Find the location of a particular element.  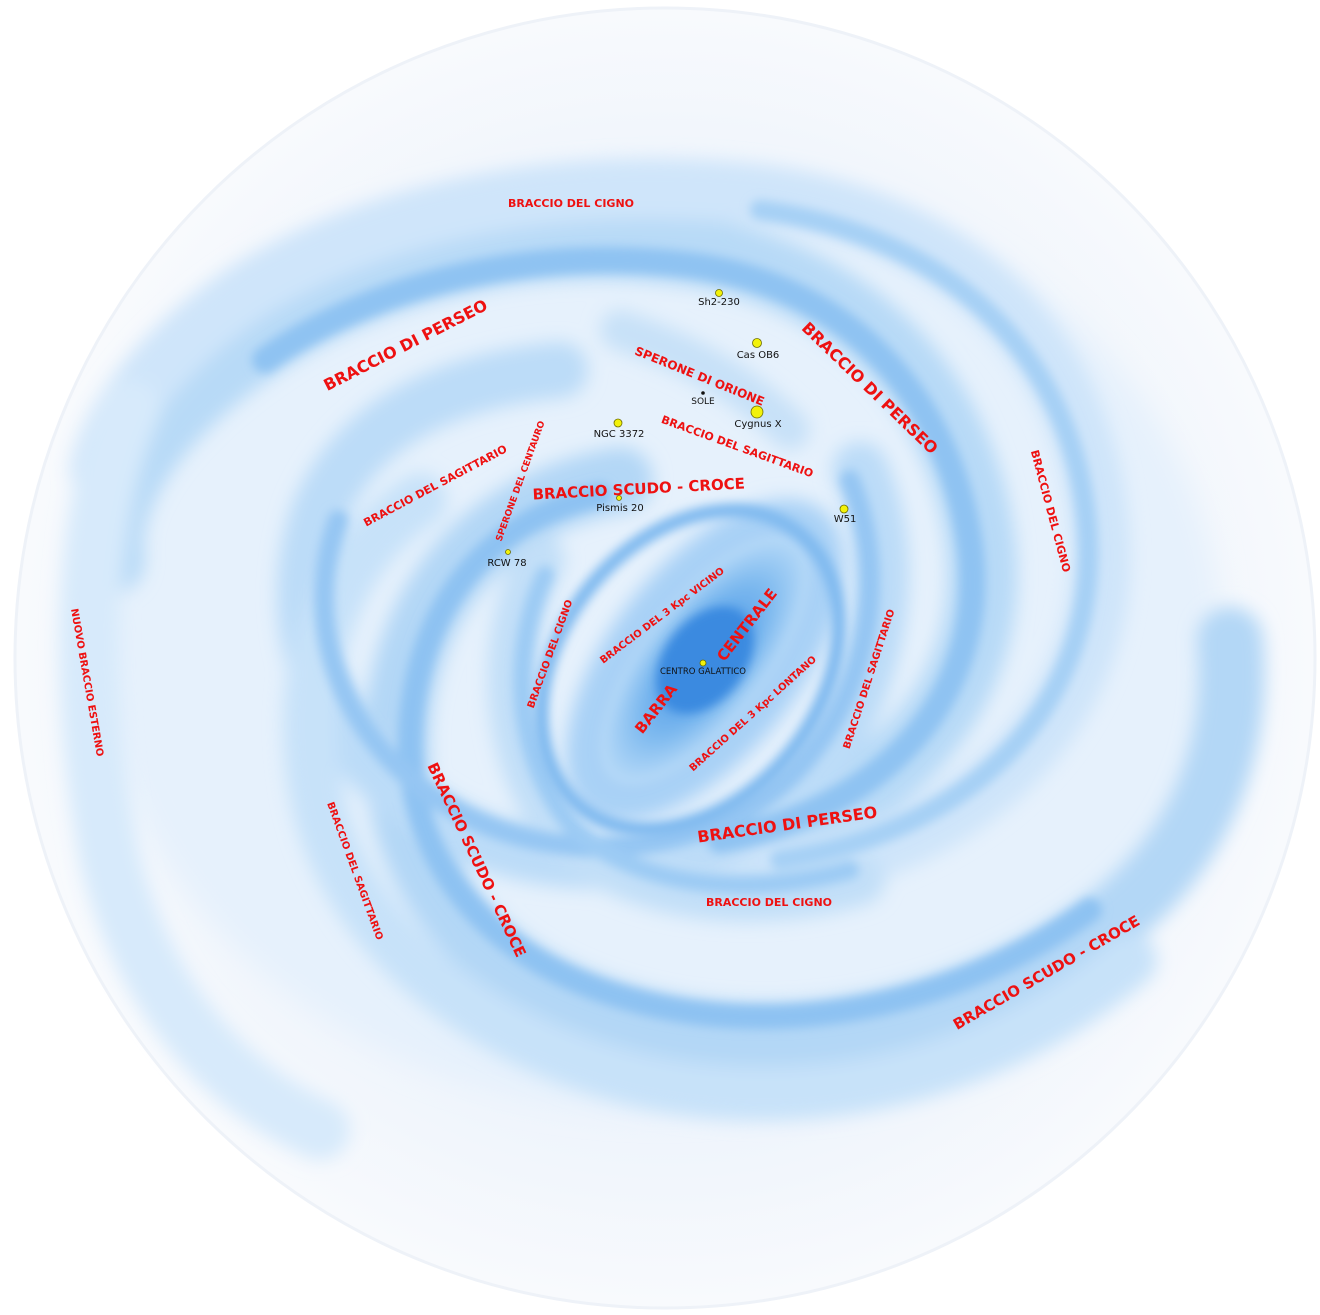

obj-centro-galattico: CENTRO GALATTICO is located at coordinates (703, 672).